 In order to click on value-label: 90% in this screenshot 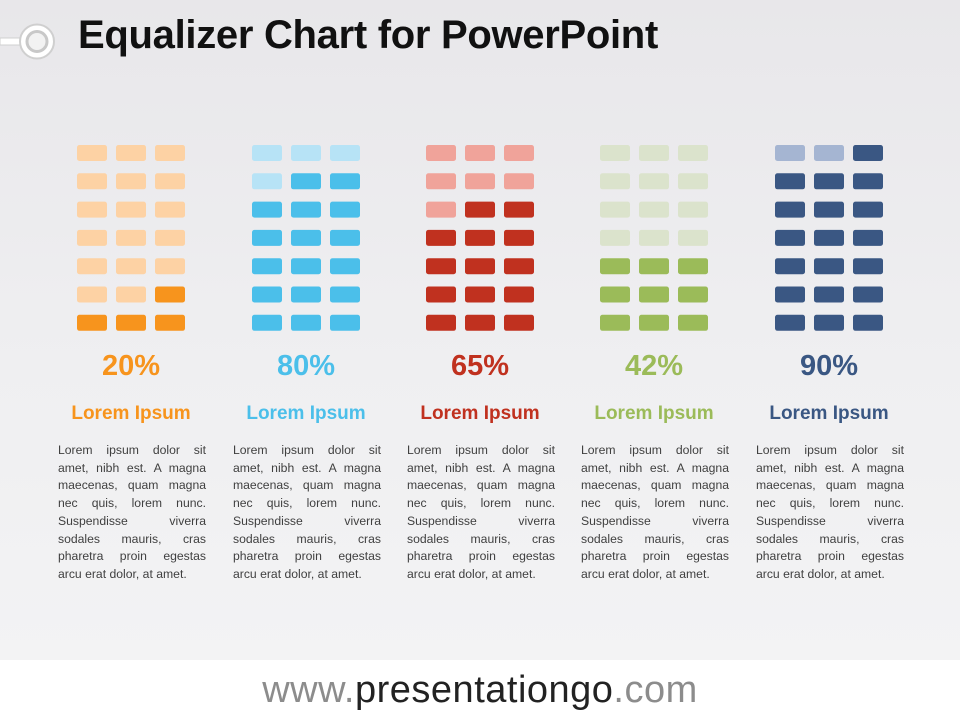, I will do `click(829, 366)`.